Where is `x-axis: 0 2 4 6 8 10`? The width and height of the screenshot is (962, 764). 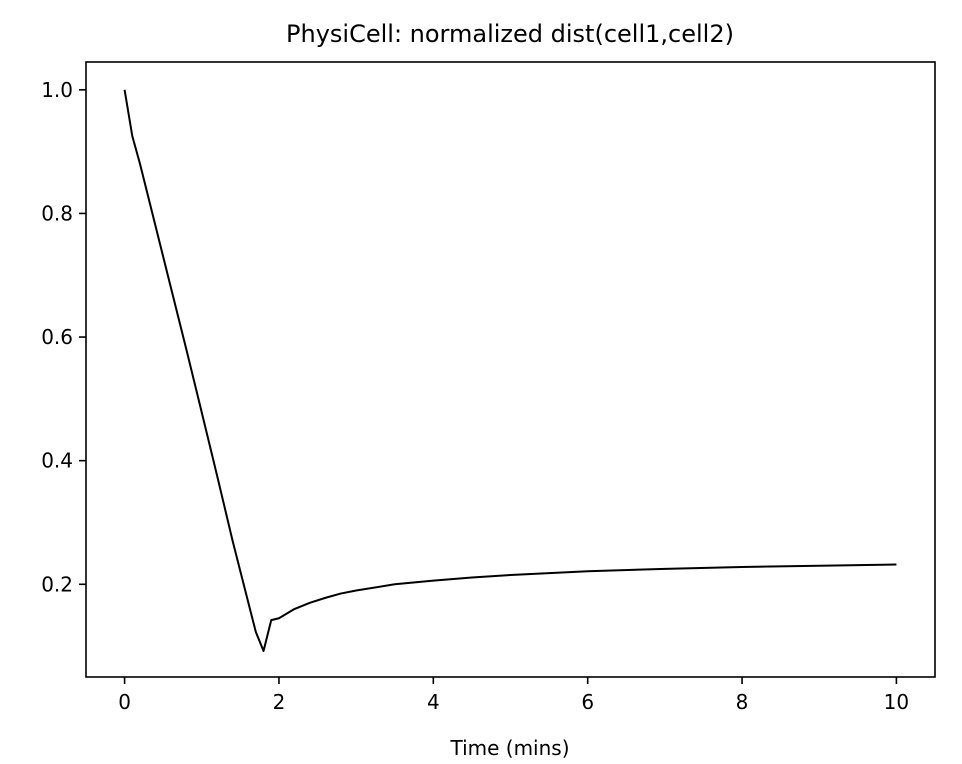 x-axis: 0 2 4 6 8 10 is located at coordinates (513, 695).